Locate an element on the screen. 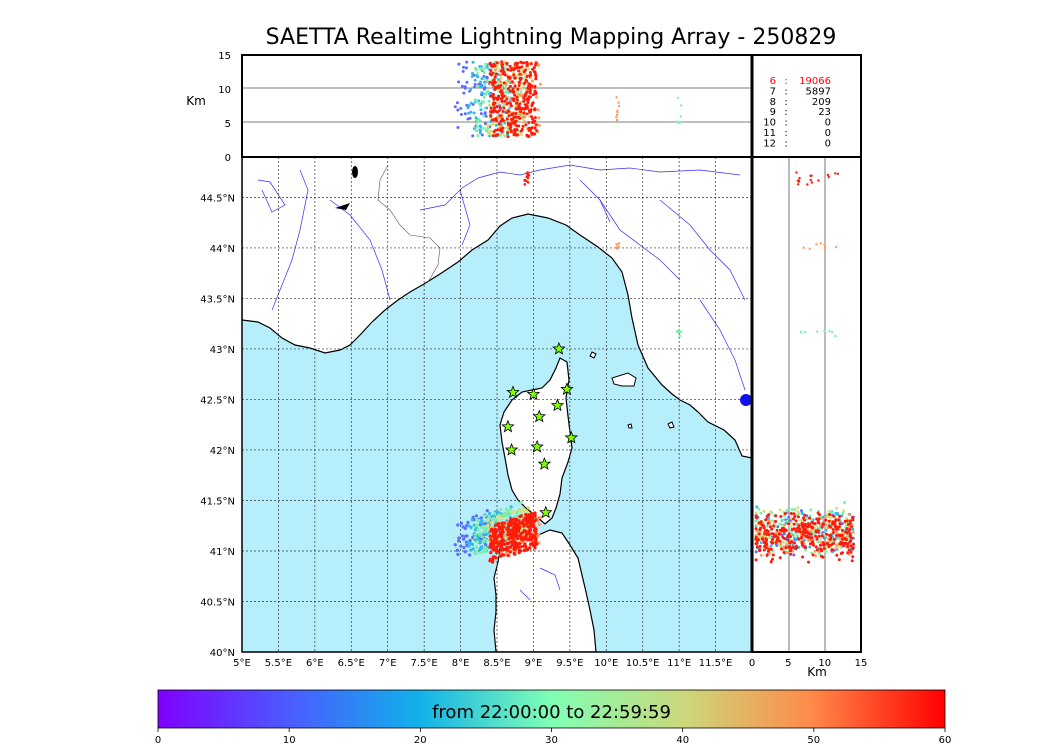  elba-island is located at coordinates (624, 379).